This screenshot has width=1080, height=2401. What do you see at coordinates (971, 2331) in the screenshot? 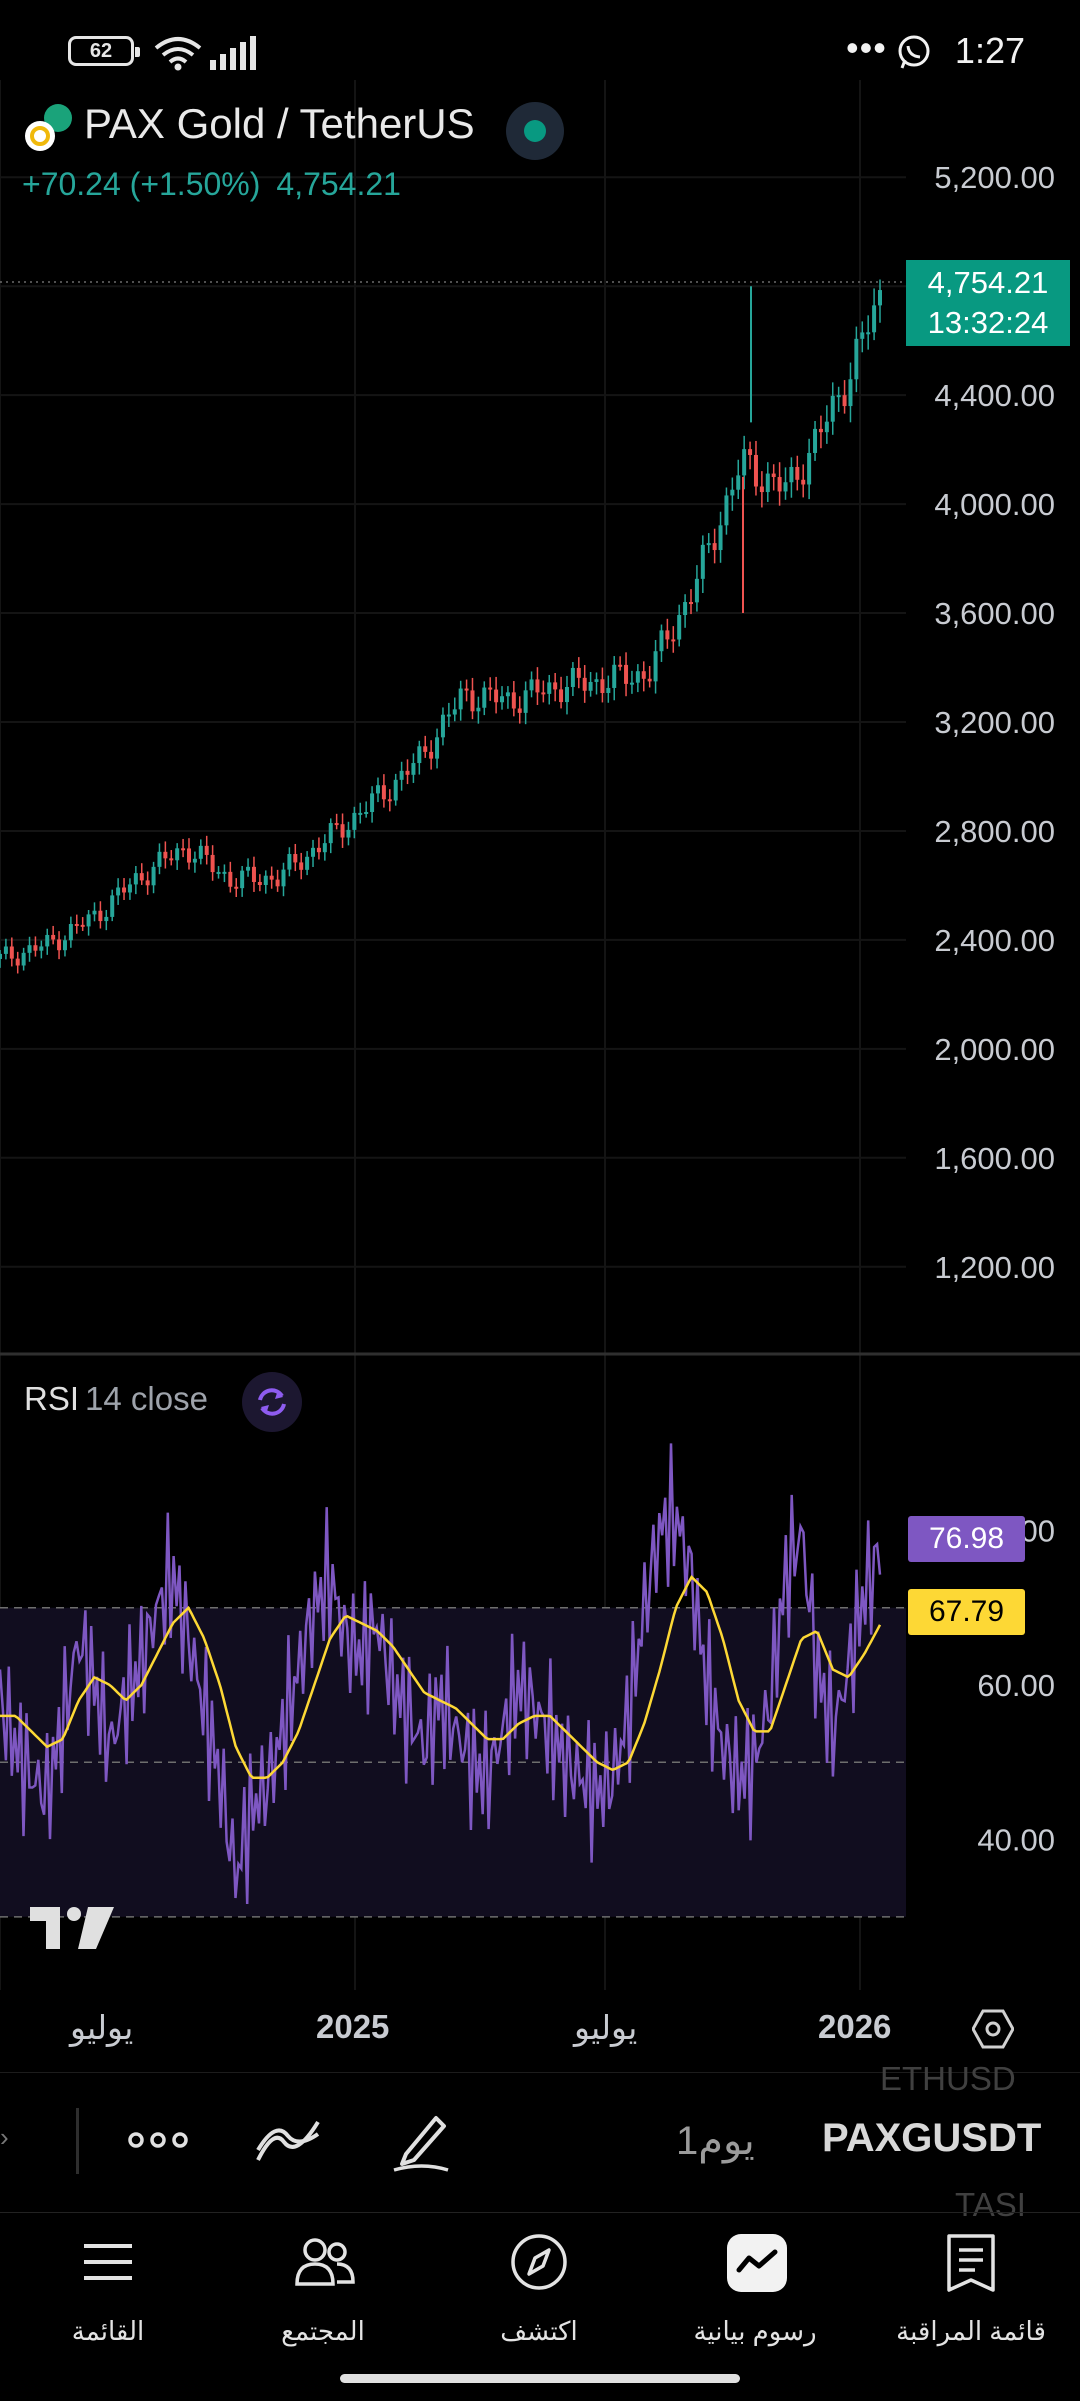
I see `nav-watchlist-label: قائمة المراقبة` at bounding box center [971, 2331].